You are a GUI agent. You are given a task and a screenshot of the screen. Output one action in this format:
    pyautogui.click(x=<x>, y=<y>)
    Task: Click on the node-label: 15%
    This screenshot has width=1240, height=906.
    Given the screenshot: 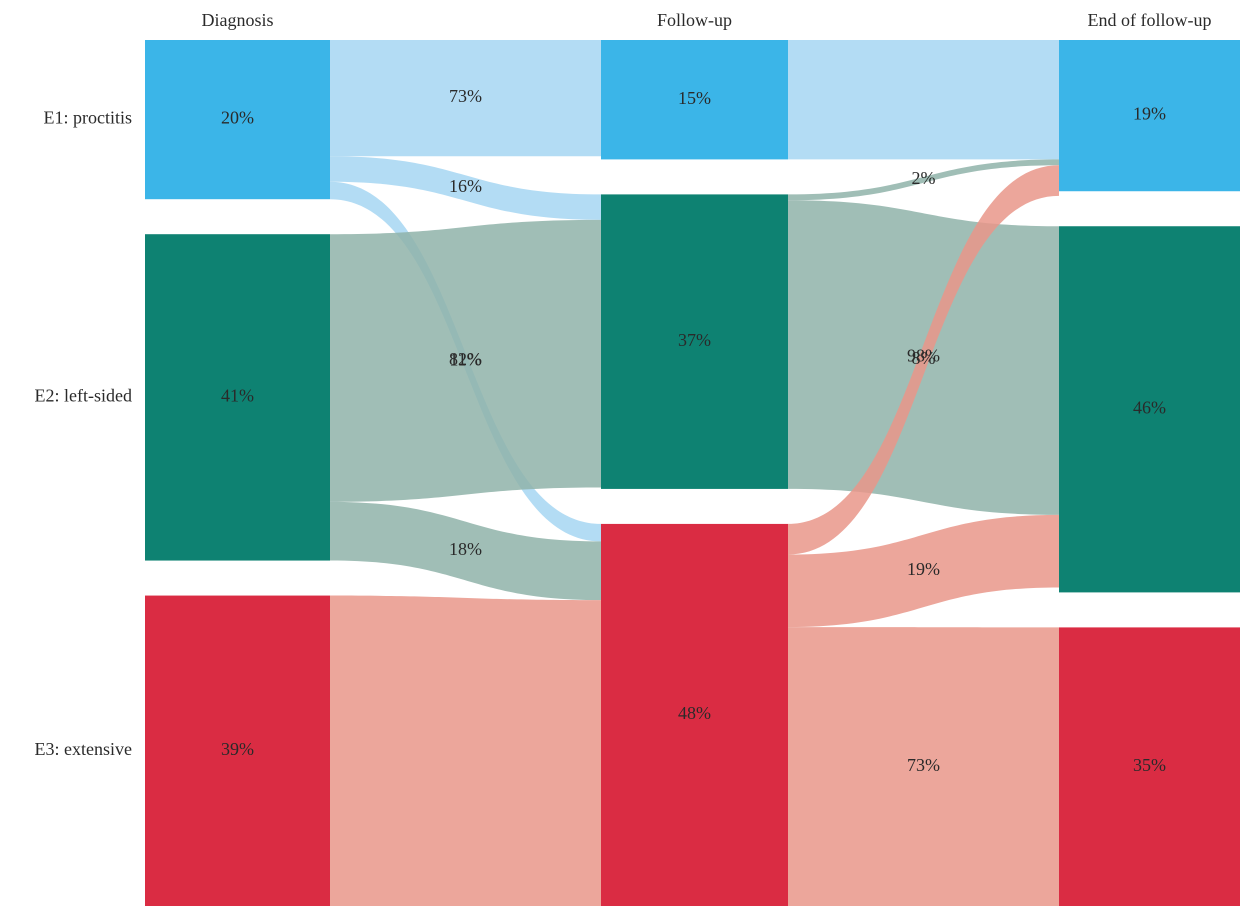 What is the action you would take?
    pyautogui.click(x=694, y=98)
    